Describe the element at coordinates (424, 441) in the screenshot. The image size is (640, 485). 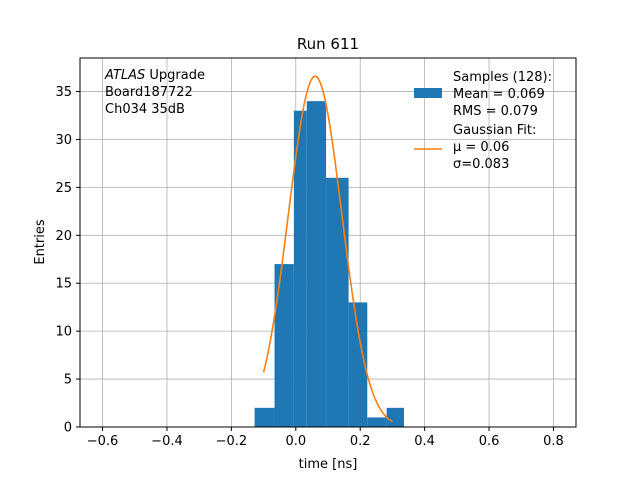
I see `x-tick-label: 0.4` at that location.